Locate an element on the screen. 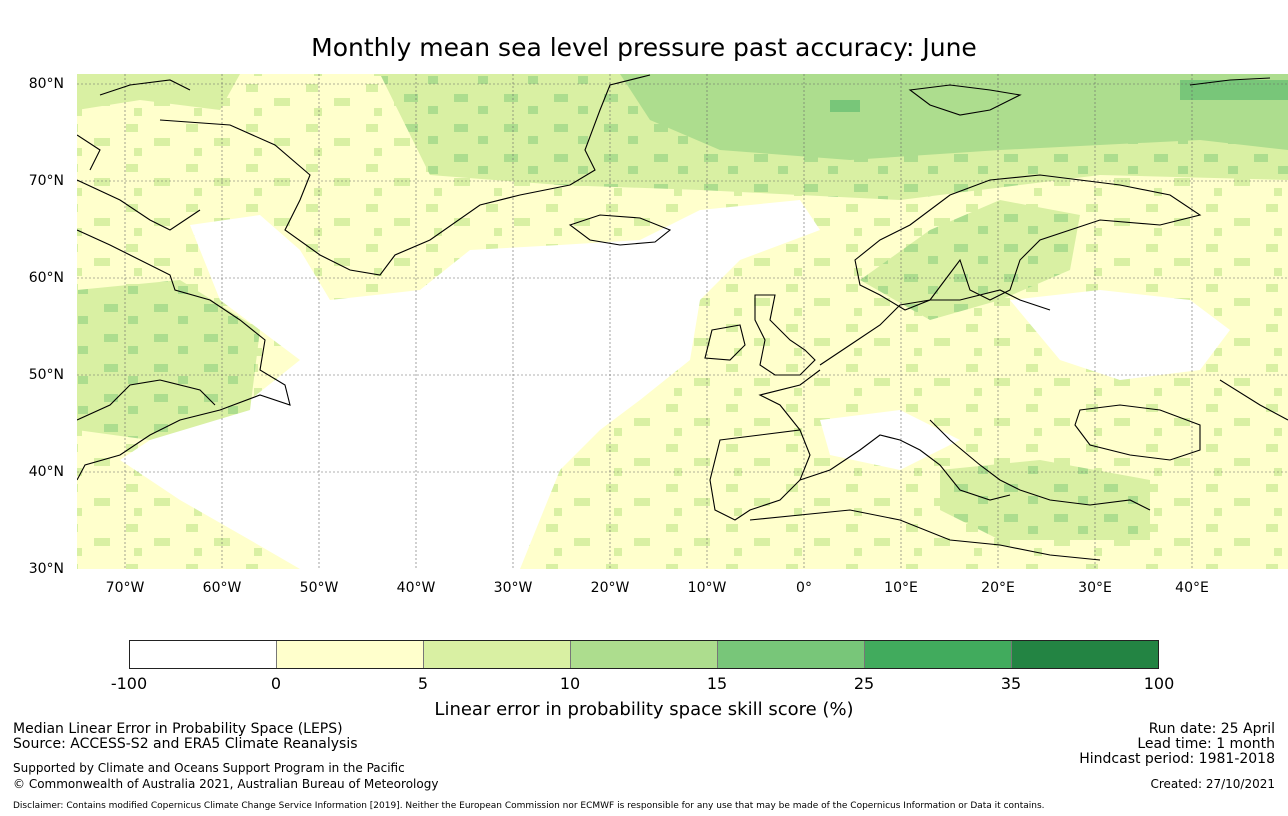 Image resolution: width=1288 pixels, height=816 pixels. lon-label-10e: 10°E is located at coordinates (901, 588).